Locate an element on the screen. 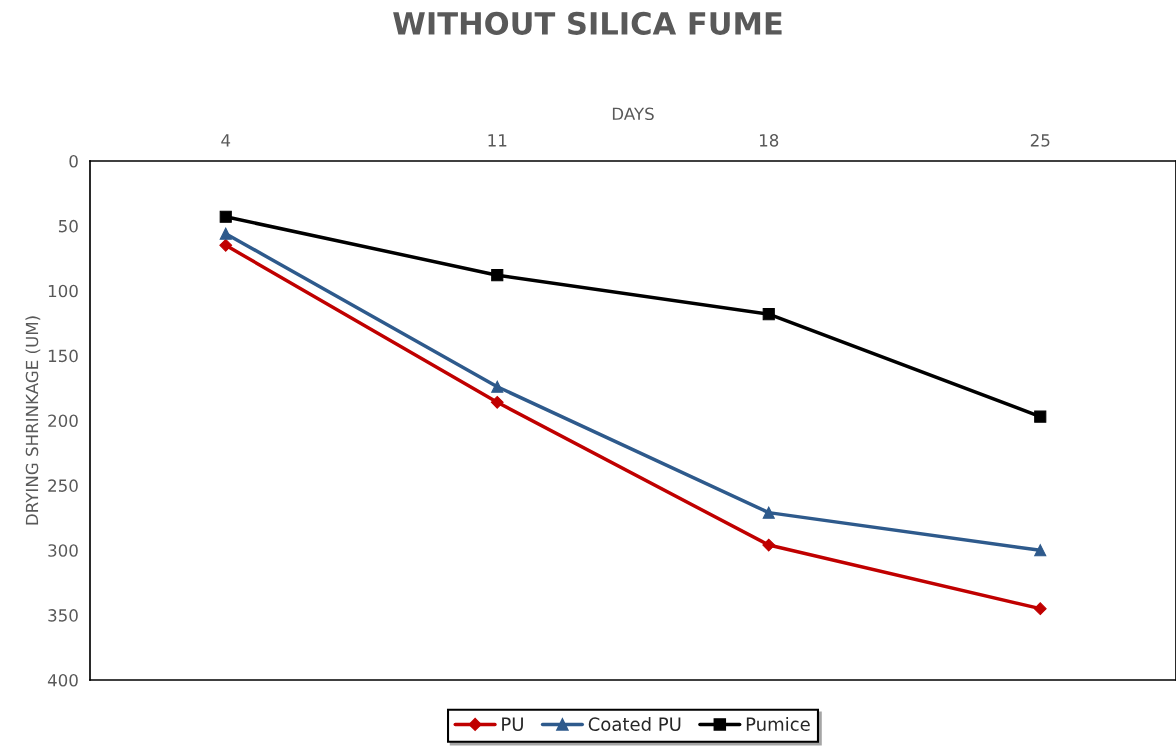 Image resolution: width=1176 pixels, height=751 pixels. y-axis-title: DRYING SHRINKAGE (UM) is located at coordinates (33, 420).